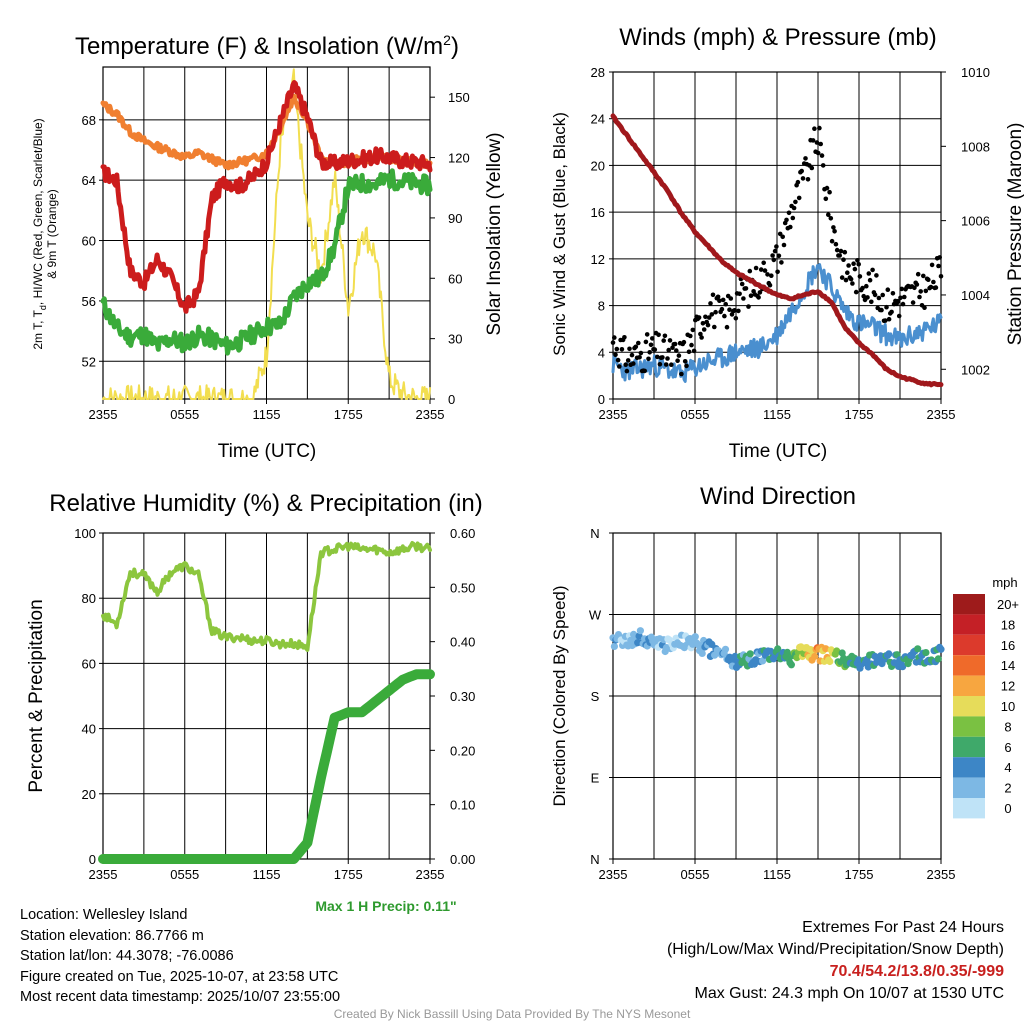 The image size is (1024, 1024). I want to click on humidity-y-tick-label: 0, so click(92, 859).